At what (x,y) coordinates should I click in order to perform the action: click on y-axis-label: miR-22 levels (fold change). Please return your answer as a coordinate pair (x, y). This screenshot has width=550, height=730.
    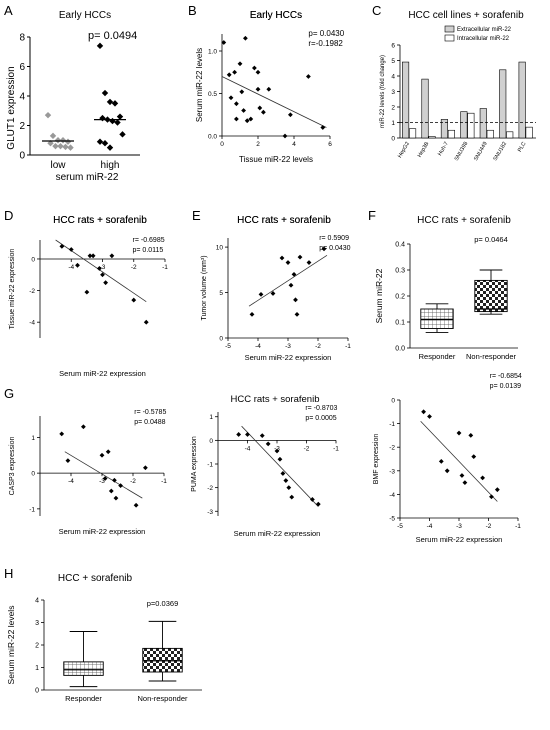
    Looking at the image, I should click on (383, 91).